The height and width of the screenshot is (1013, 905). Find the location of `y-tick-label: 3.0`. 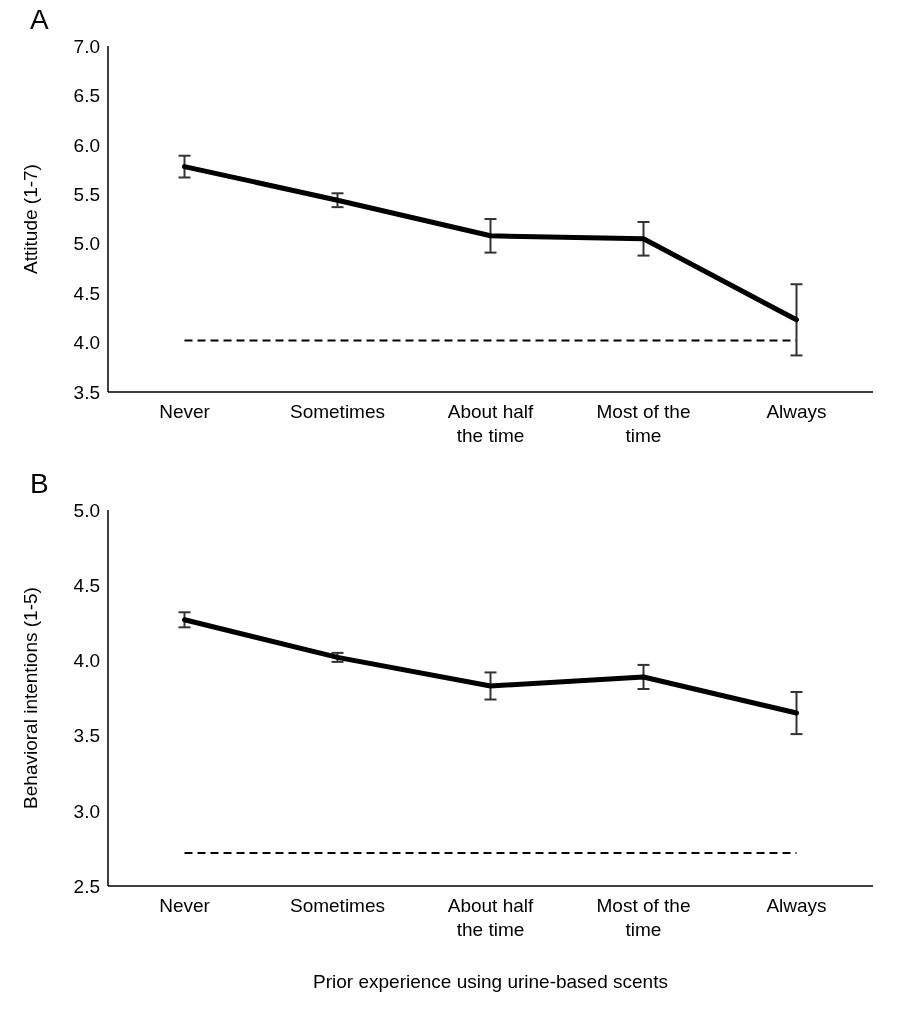

y-tick-label: 3.0 is located at coordinates (86, 811).